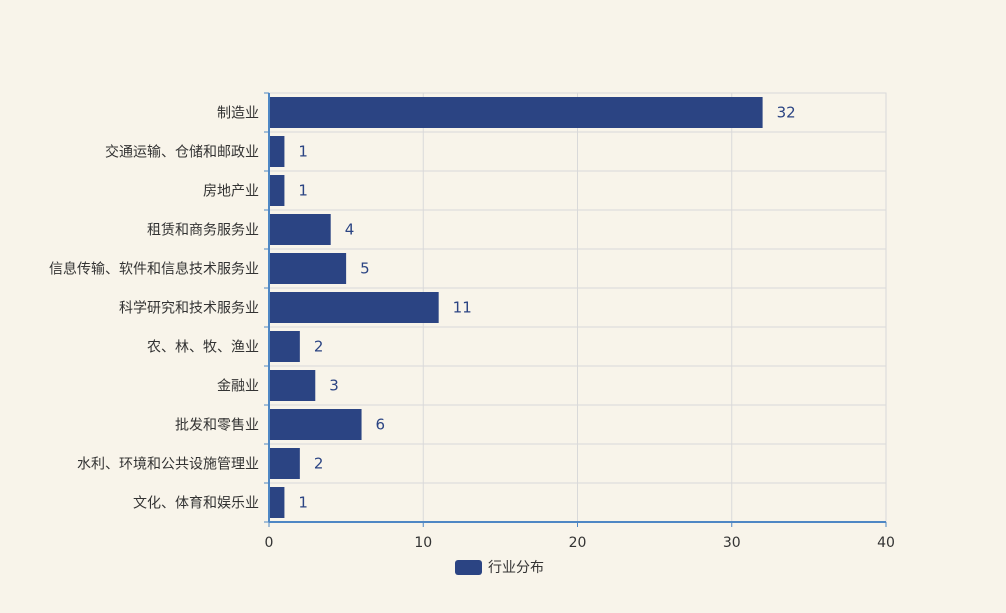  I want to click on legend-label-hangye: 行业分布, so click(516, 568).